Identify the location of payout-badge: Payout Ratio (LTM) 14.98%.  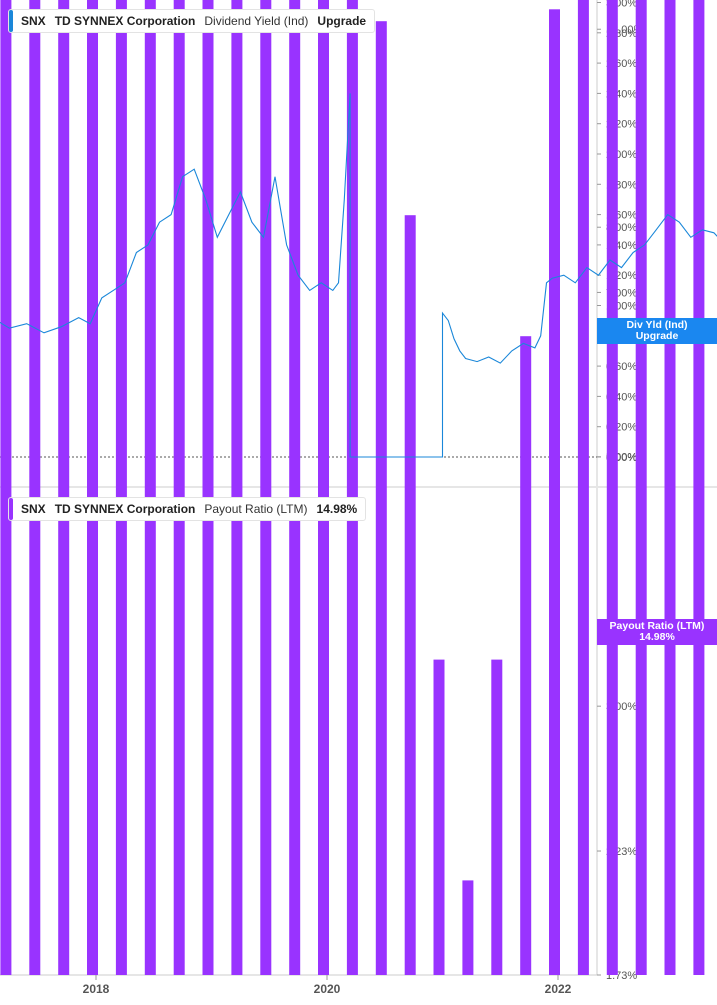
(657, 632).